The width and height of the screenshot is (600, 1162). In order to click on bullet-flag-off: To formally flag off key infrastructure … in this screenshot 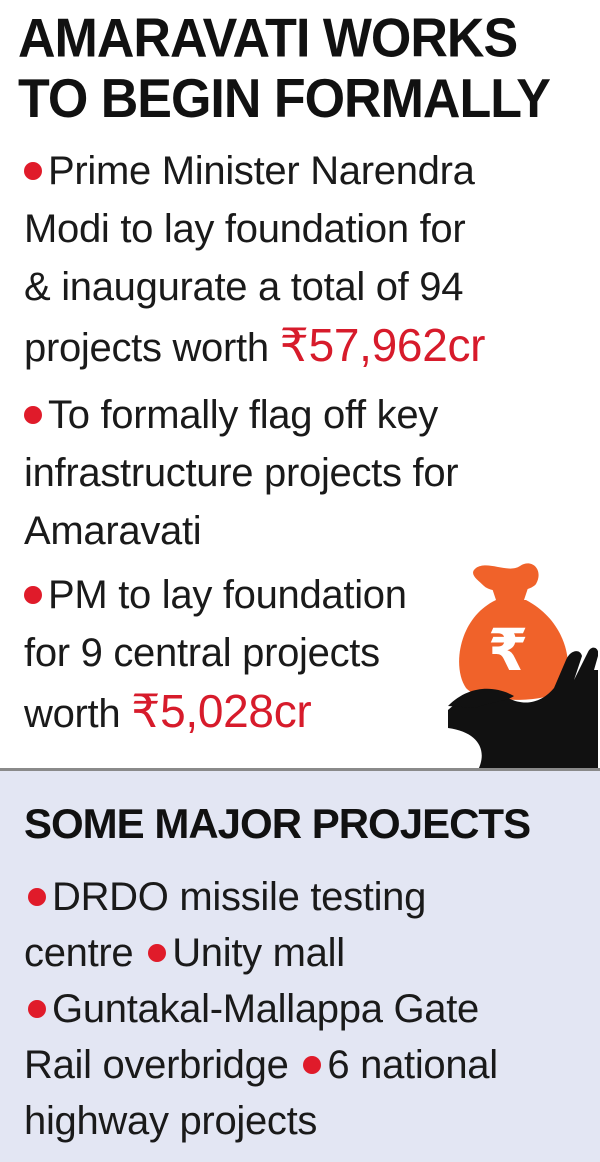, I will do `click(304, 473)`.